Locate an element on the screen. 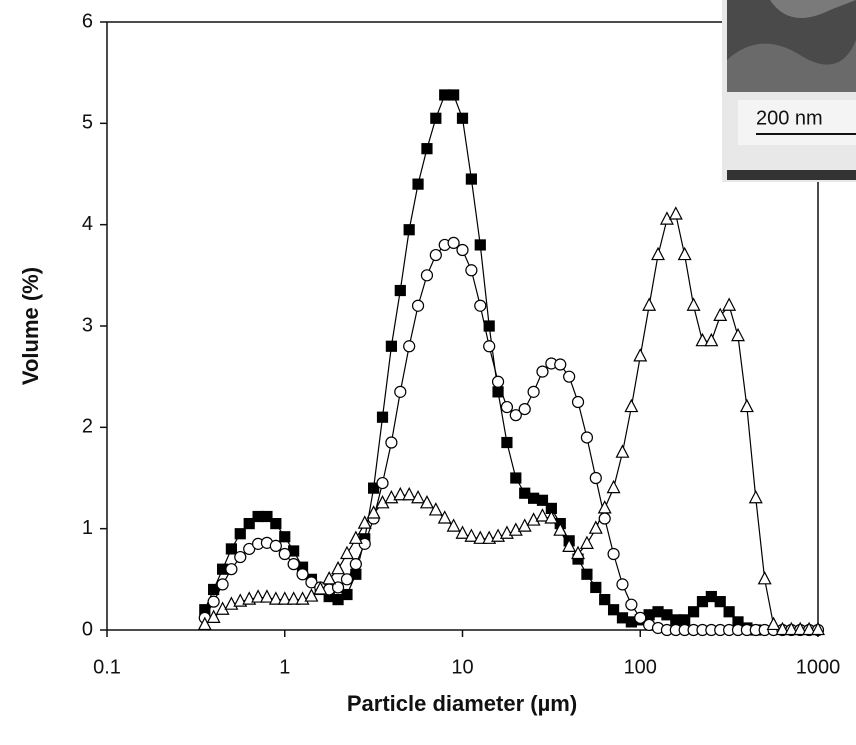 The image size is (856, 745). inset-bottom is located at coordinates (791, 175).